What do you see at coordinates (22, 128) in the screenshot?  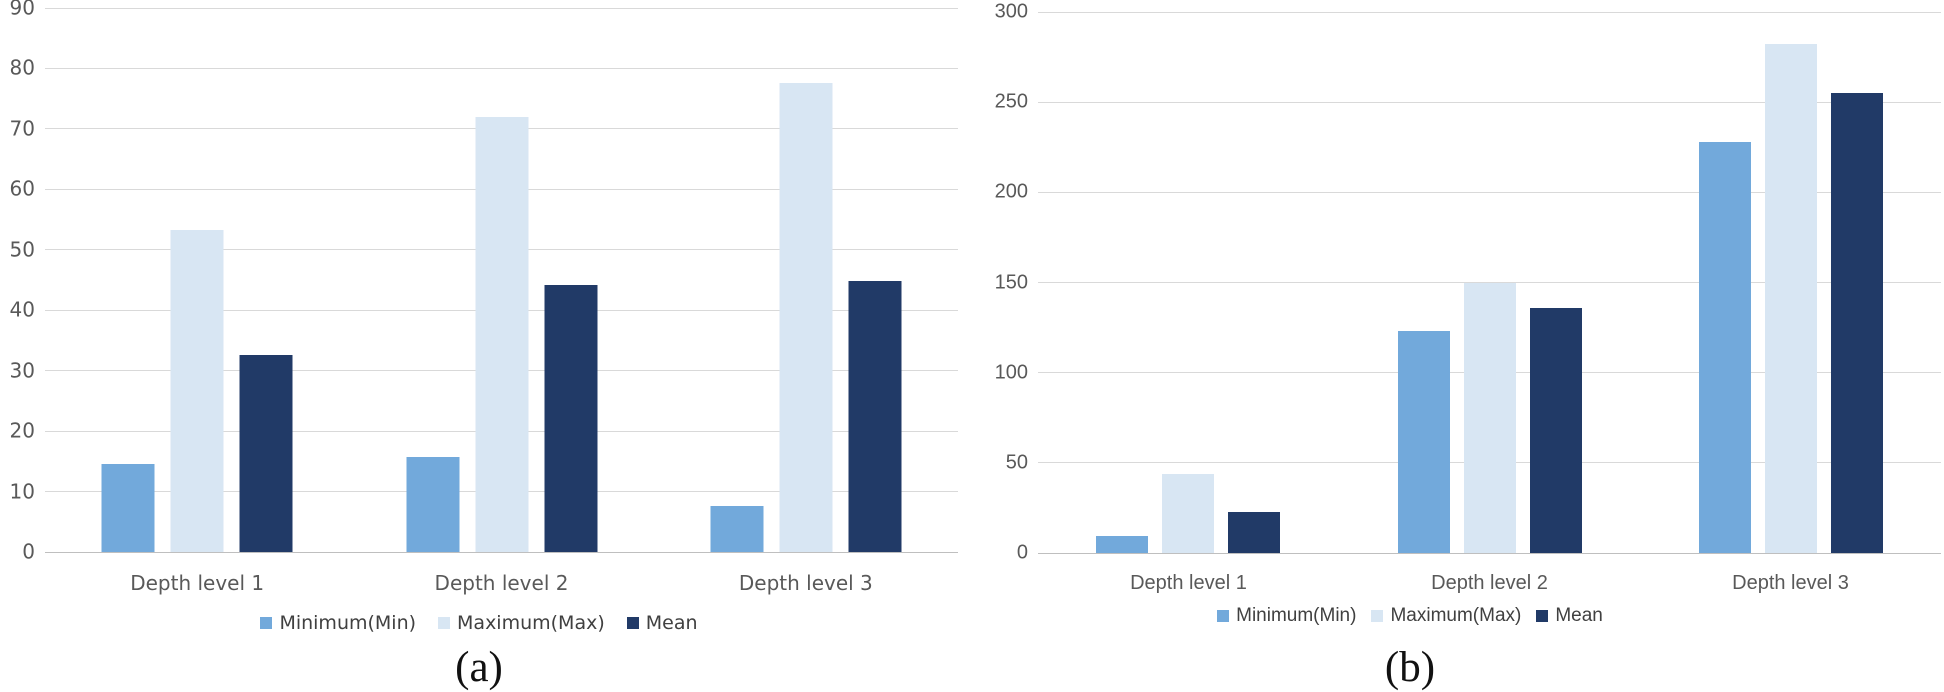 I see `y-axis-tick-label: 70` at bounding box center [22, 128].